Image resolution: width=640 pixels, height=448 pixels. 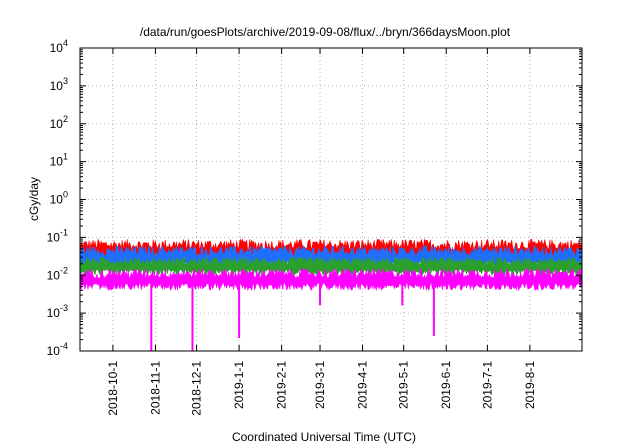 I want to click on y-tick-label: 10¹, so click(x=59, y=160).